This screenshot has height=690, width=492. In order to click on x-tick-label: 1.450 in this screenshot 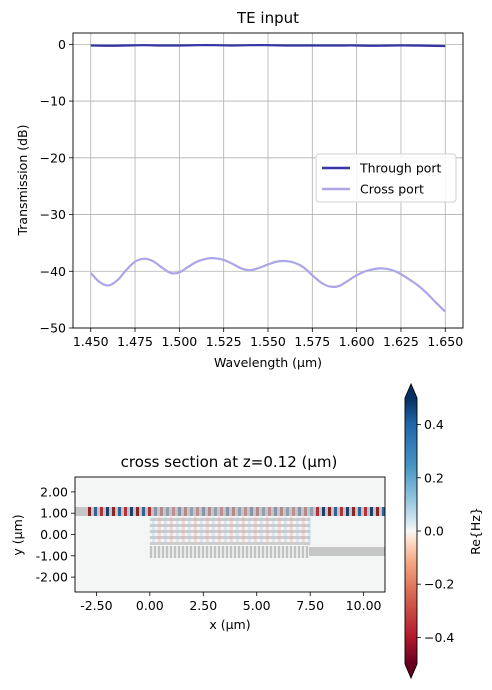, I will do `click(91, 341)`.